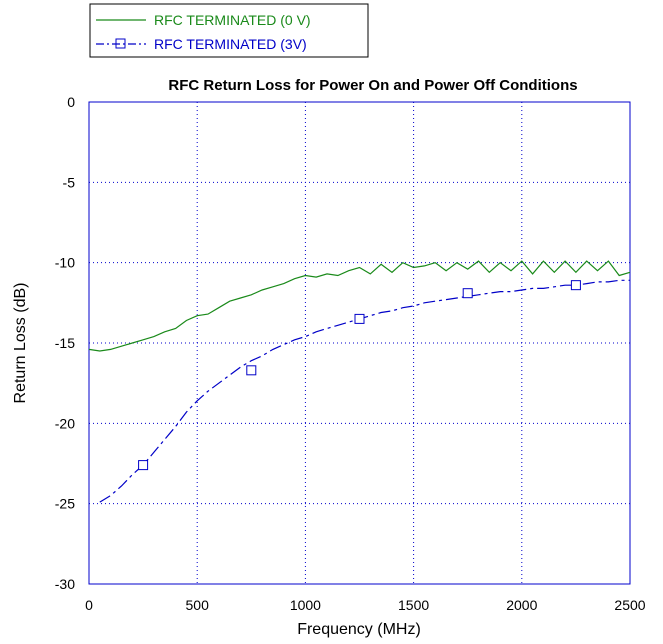 The width and height of the screenshot is (663, 644). What do you see at coordinates (629, 605) in the screenshot?
I see `x-tick-label: 2500` at bounding box center [629, 605].